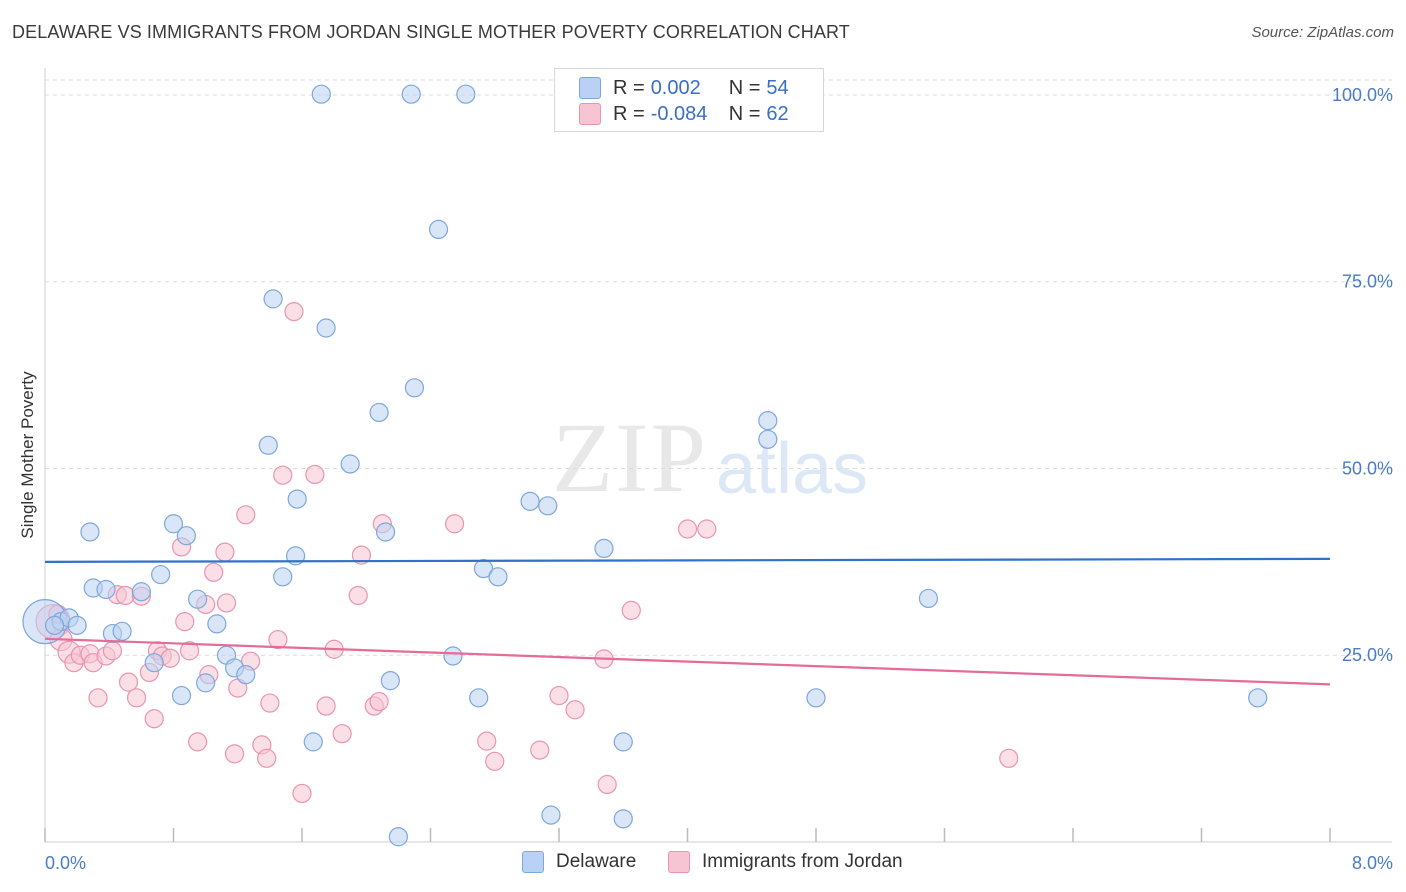 This screenshot has height=892, width=1406. What do you see at coordinates (1367, 468) in the screenshot?
I see `y-tick-label: 50.0%` at bounding box center [1367, 468].